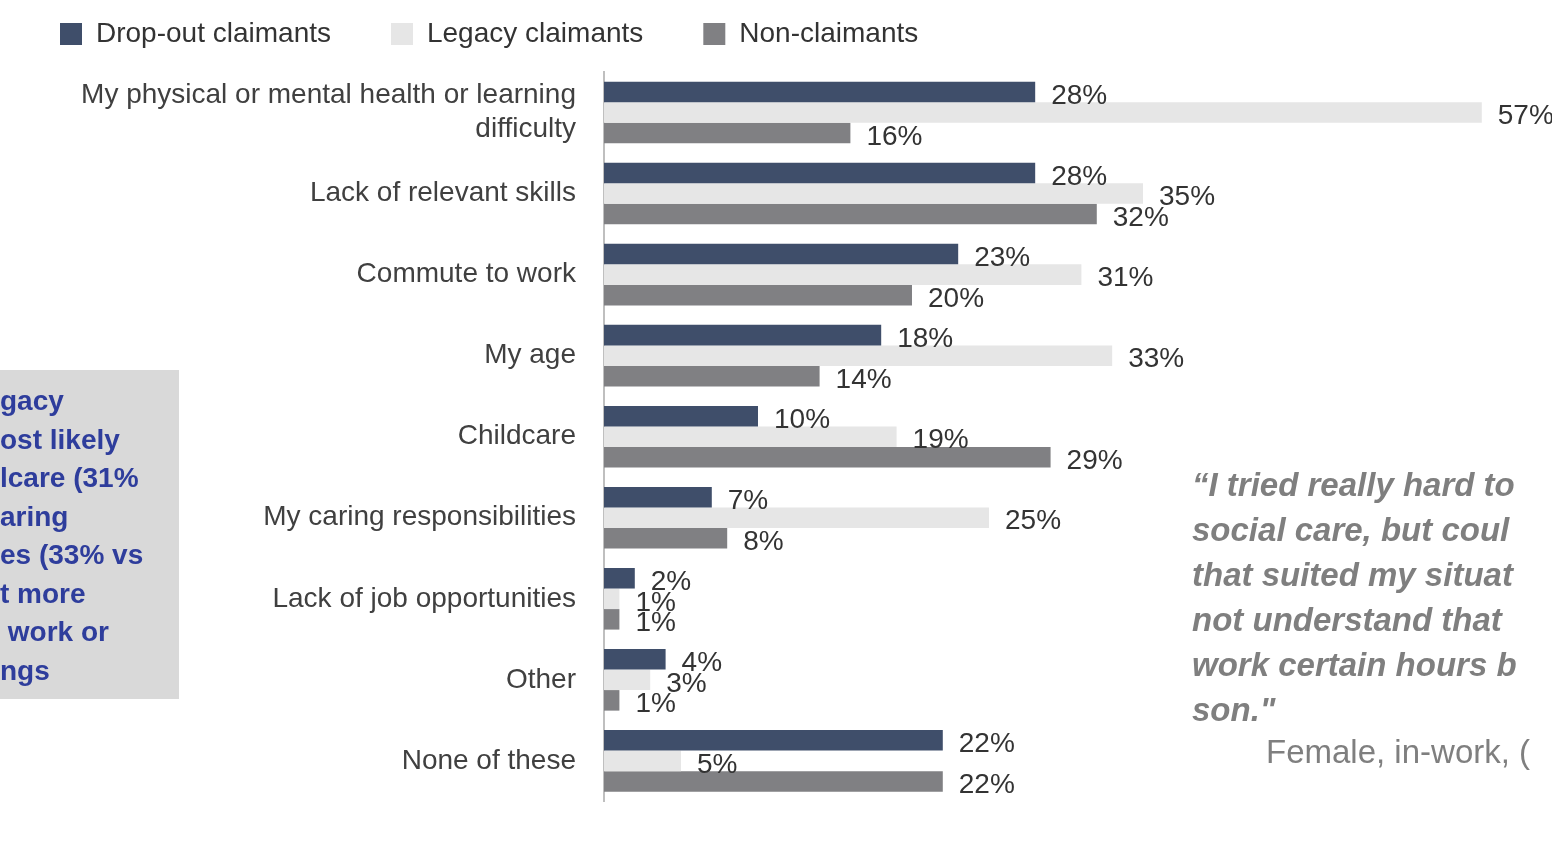 The image size is (1552, 863). I want to click on data-label: 14%, so click(863, 378).